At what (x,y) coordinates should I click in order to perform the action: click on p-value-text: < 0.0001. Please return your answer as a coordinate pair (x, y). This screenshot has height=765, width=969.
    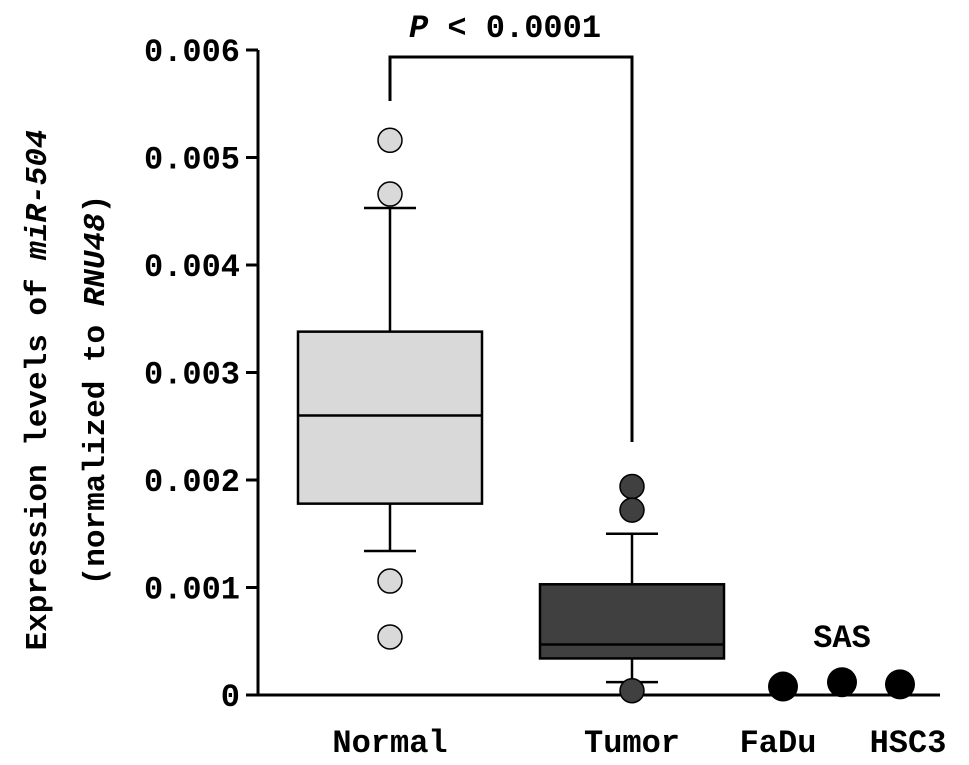
    Looking at the image, I should click on (514, 28).